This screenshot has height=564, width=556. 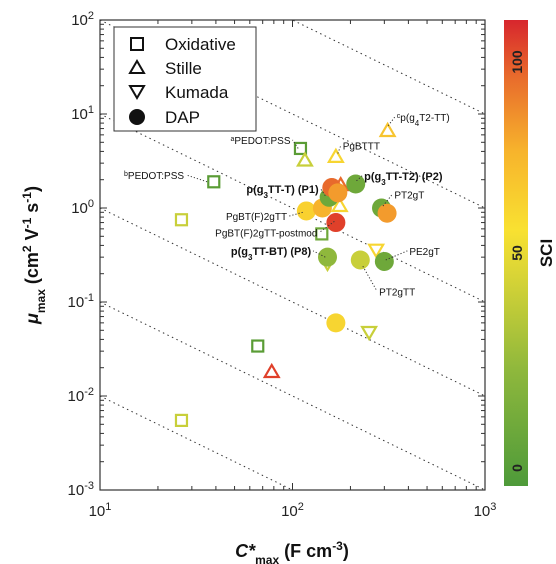 What do you see at coordinates (301, 507) in the screenshot?
I see `x-tick-exp: 2` at bounding box center [301, 507].